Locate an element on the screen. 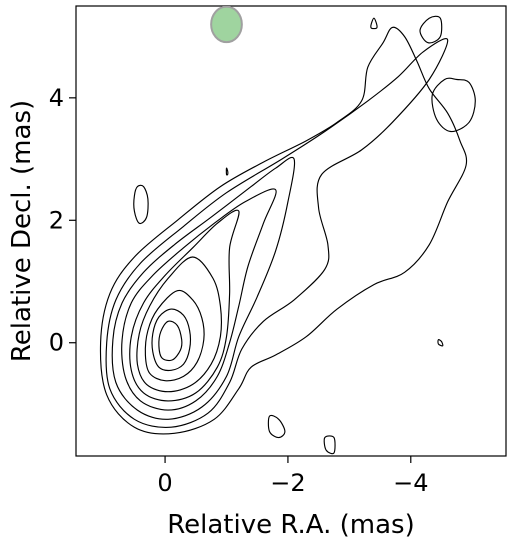  x-tick-label: −4 is located at coordinates (410, 483).